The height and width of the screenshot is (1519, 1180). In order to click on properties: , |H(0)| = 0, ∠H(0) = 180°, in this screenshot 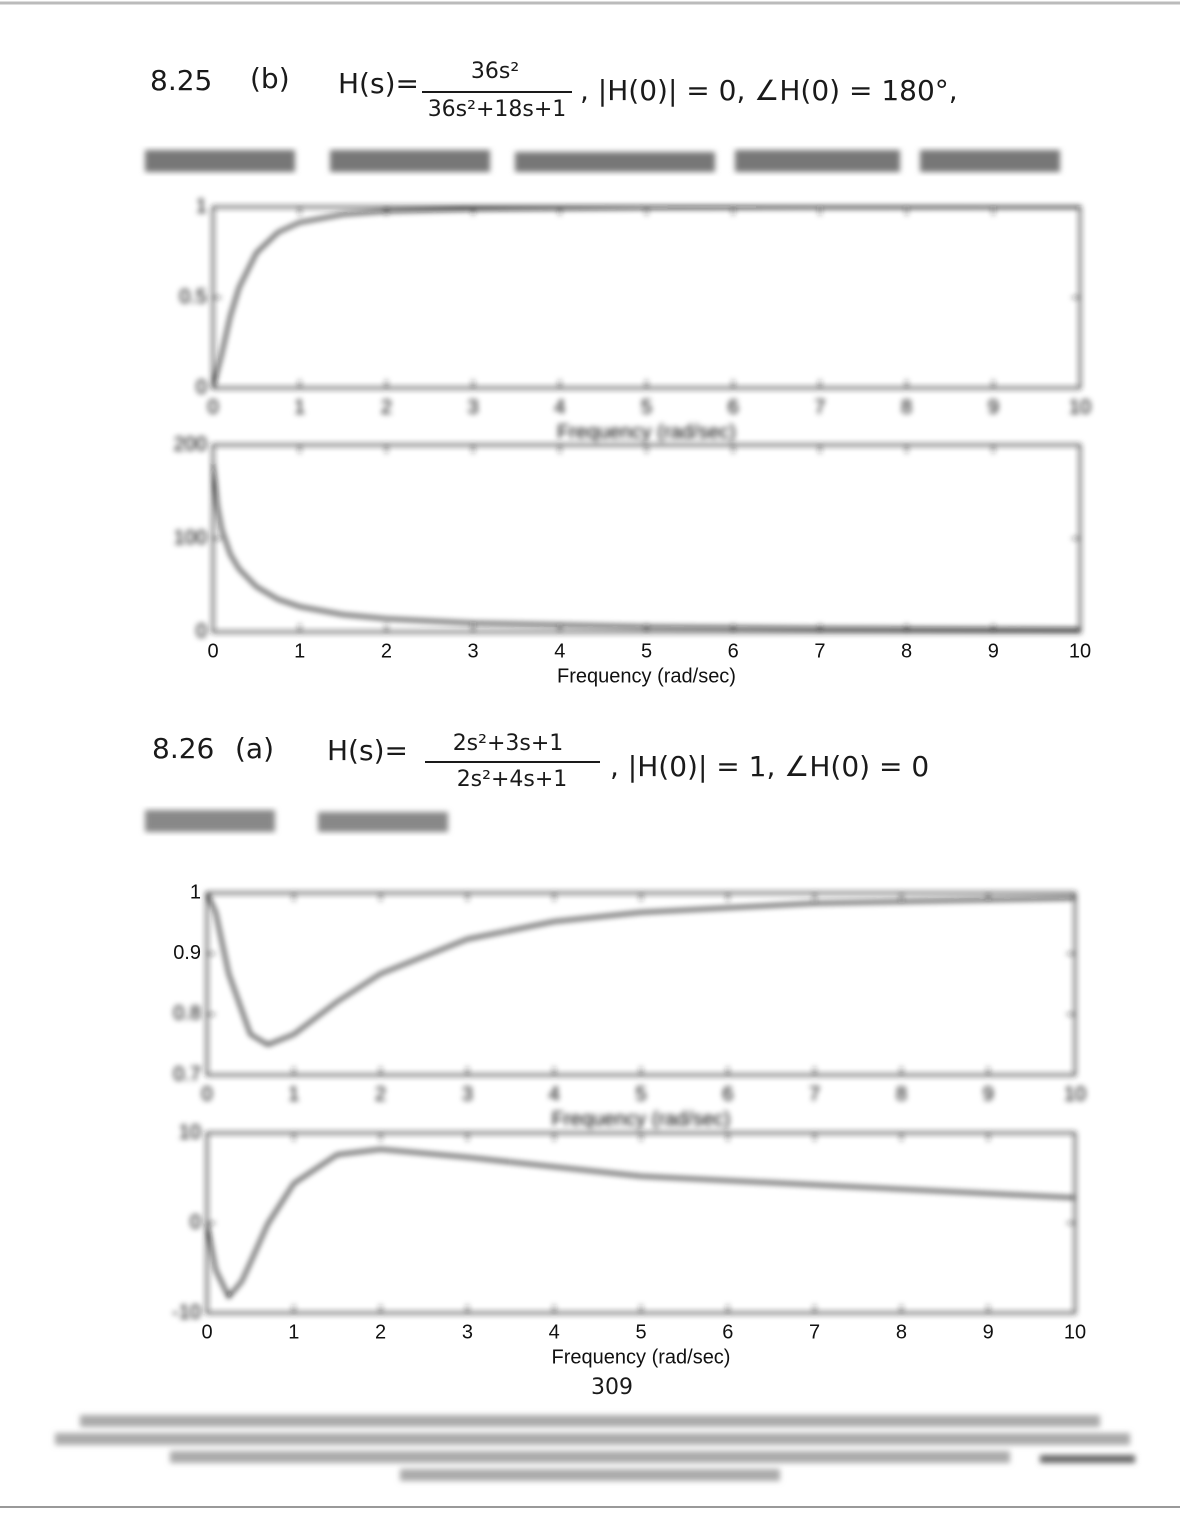, I will do `click(769, 90)`.